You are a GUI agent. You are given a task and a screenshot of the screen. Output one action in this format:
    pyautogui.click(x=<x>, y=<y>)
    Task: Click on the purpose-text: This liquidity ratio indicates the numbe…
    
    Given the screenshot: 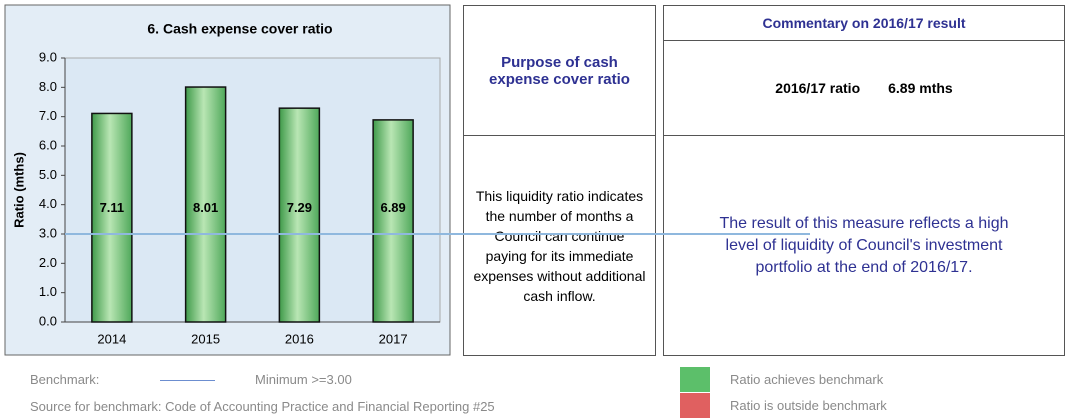 What is the action you would take?
    pyautogui.click(x=559, y=245)
    